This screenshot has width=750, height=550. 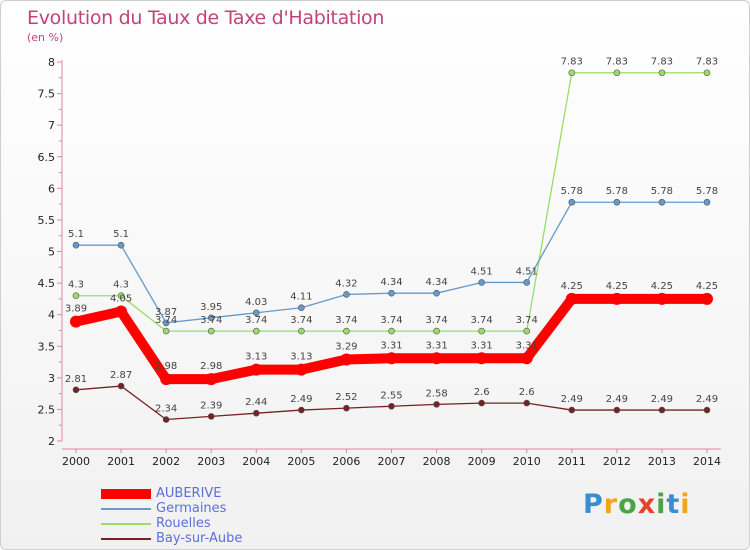 What do you see at coordinates (211, 307) in the screenshot?
I see `data-label: 3.95` at bounding box center [211, 307].